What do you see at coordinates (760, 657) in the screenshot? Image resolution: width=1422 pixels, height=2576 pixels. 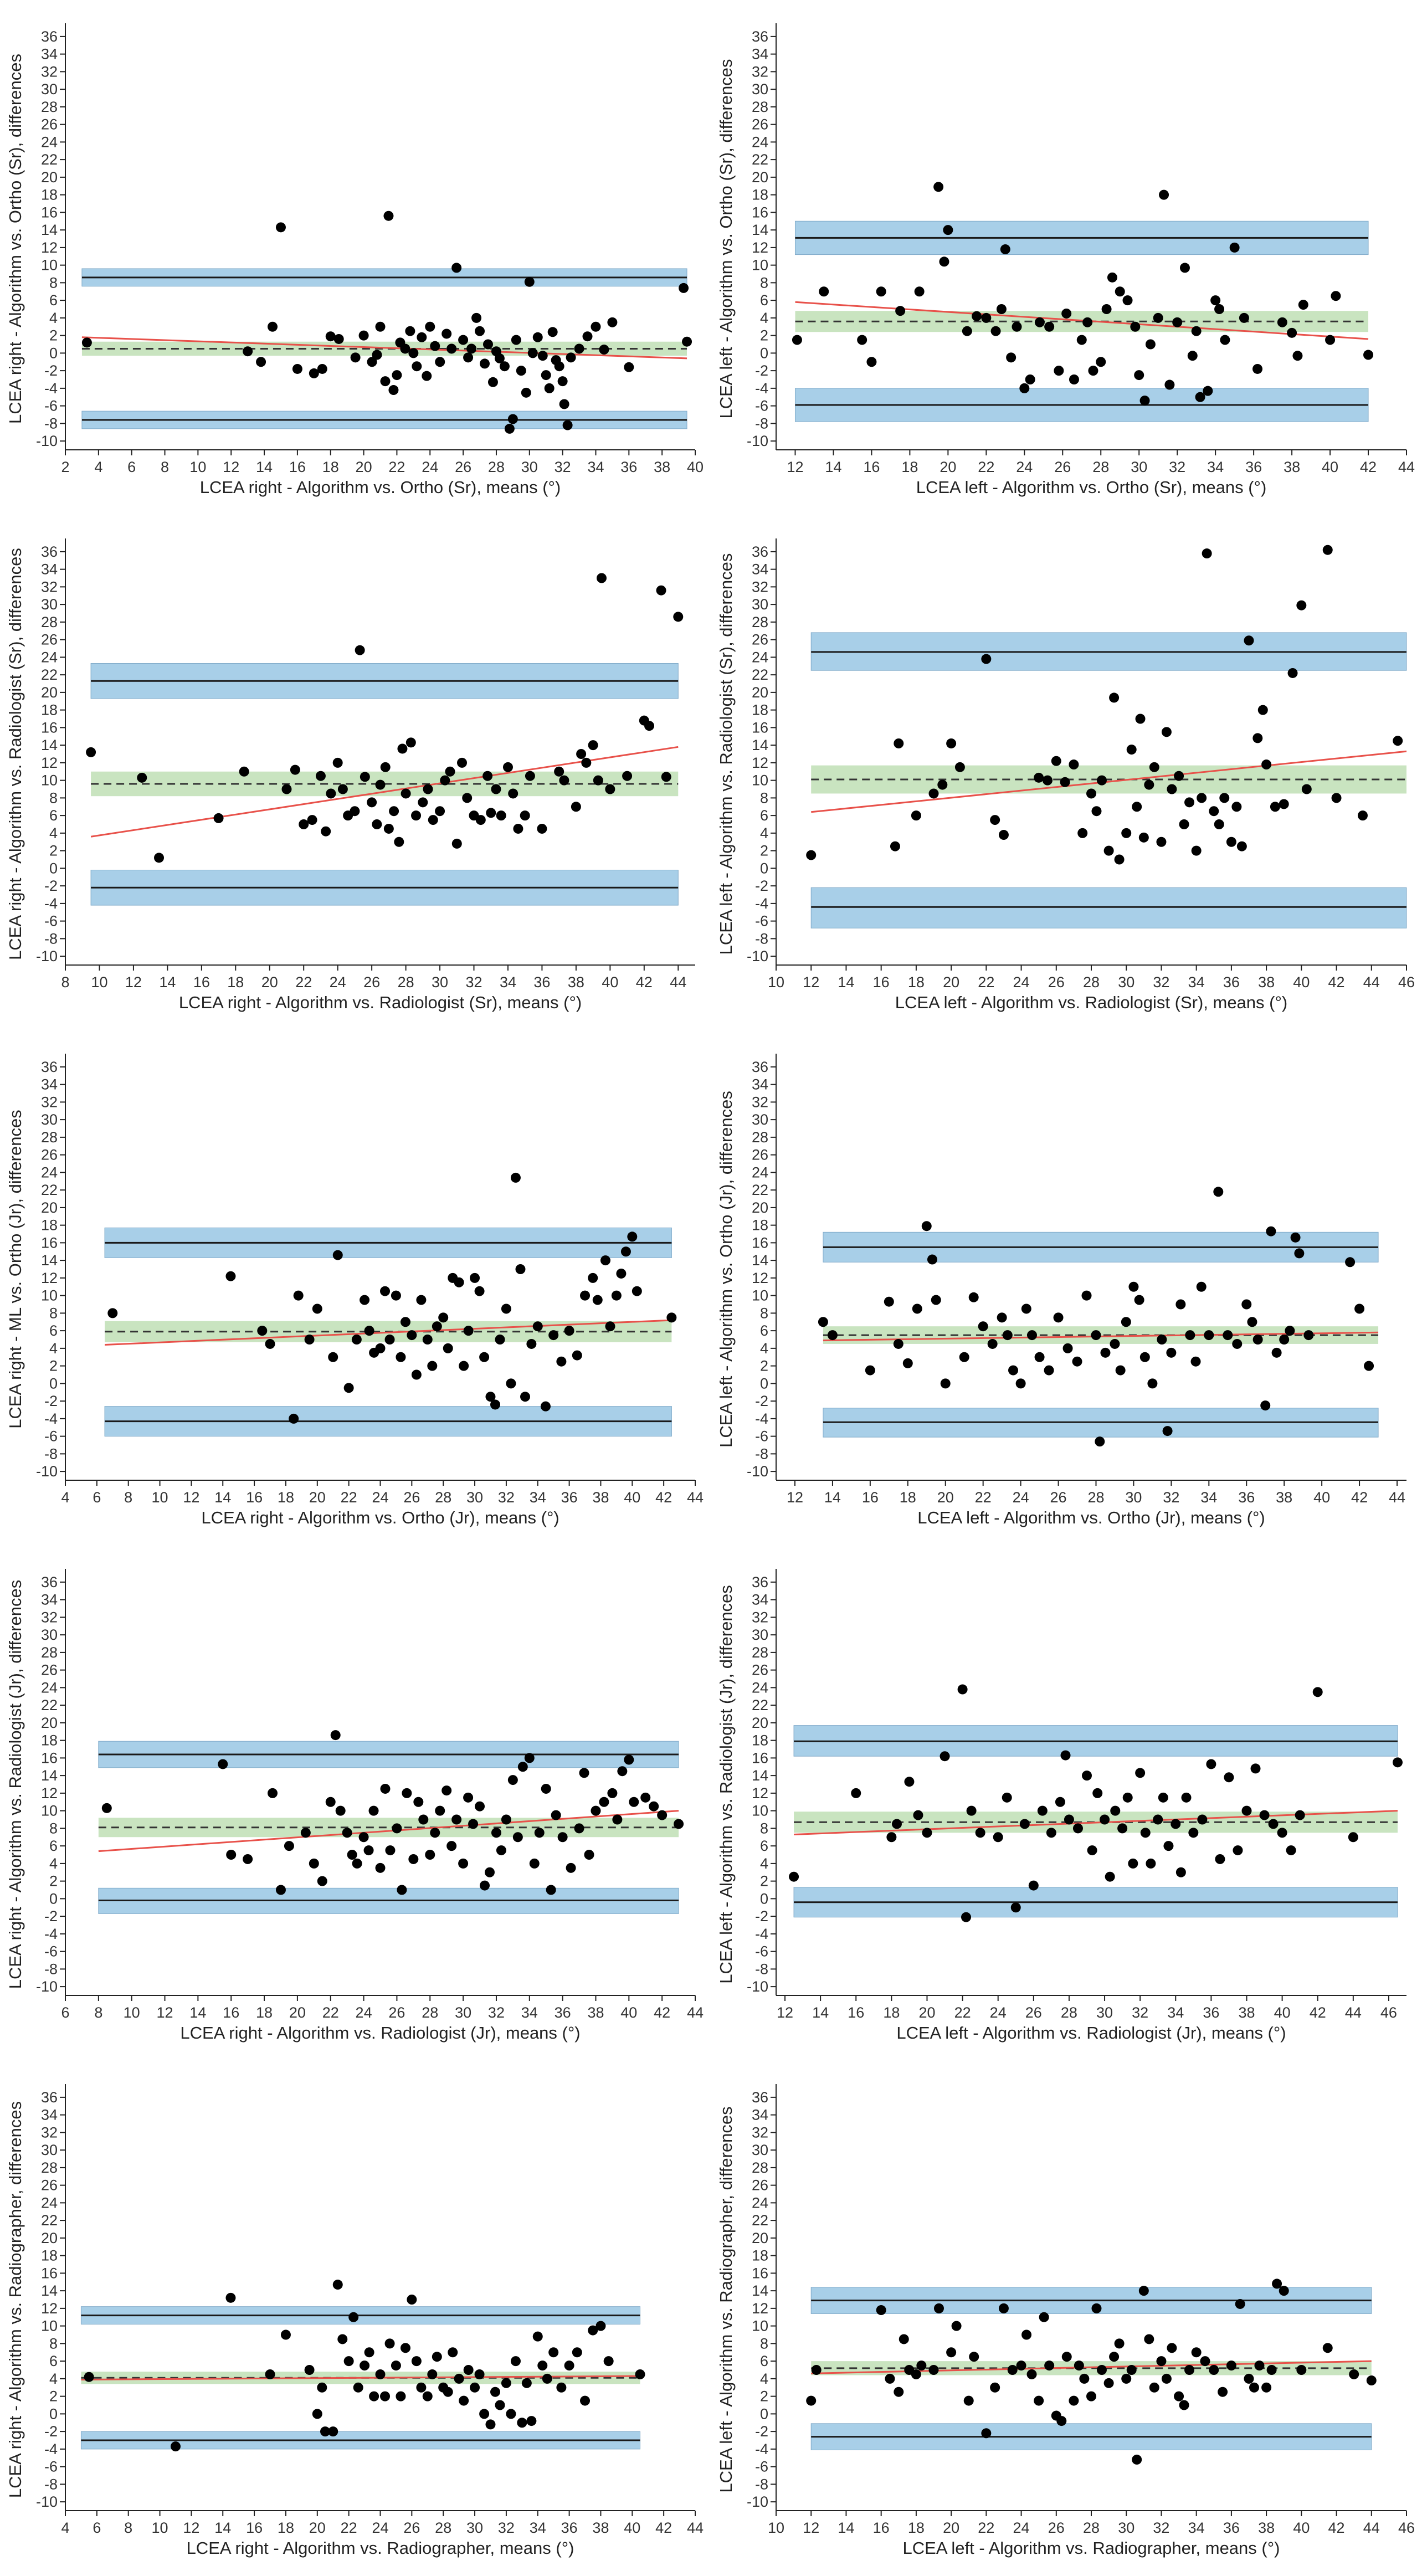 I see `y-tick-label: 24` at bounding box center [760, 657].